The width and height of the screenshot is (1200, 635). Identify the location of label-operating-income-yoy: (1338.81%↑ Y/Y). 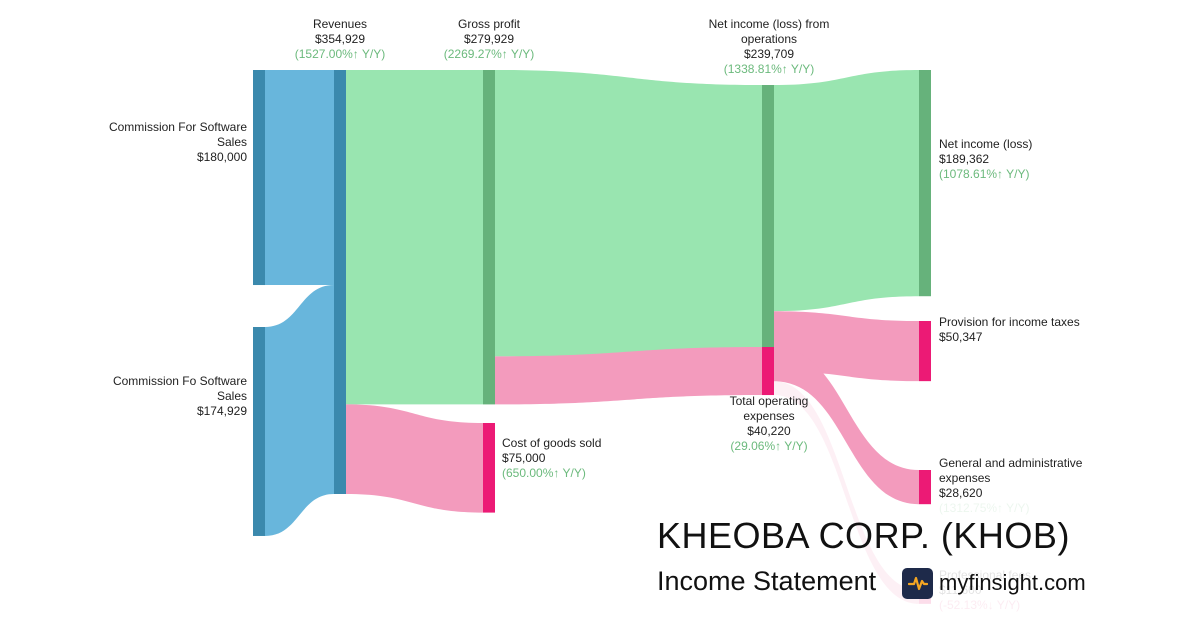
(769, 69).